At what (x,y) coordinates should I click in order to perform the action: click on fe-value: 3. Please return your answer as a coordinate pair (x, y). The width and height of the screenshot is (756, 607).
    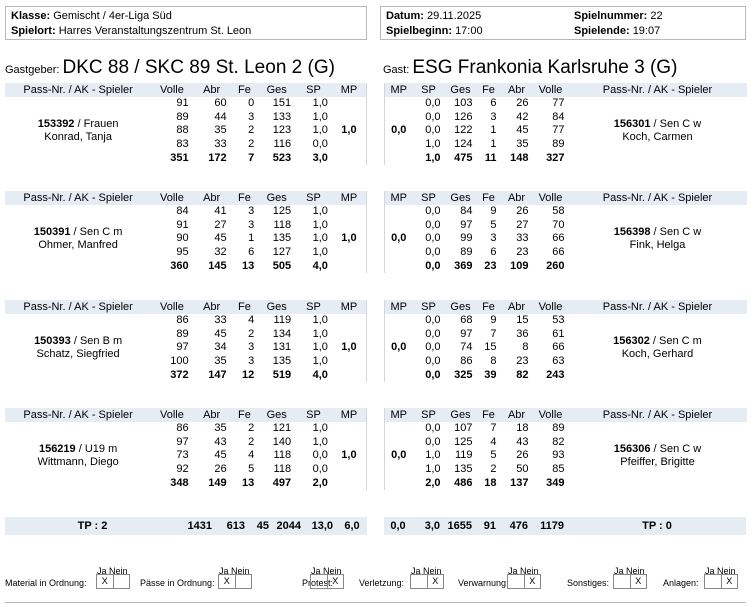
    Looking at the image, I should click on (251, 116).